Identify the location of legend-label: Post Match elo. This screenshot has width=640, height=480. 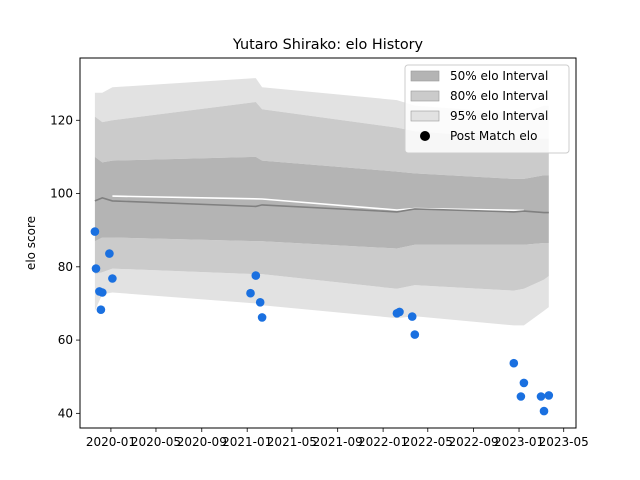
(493, 136).